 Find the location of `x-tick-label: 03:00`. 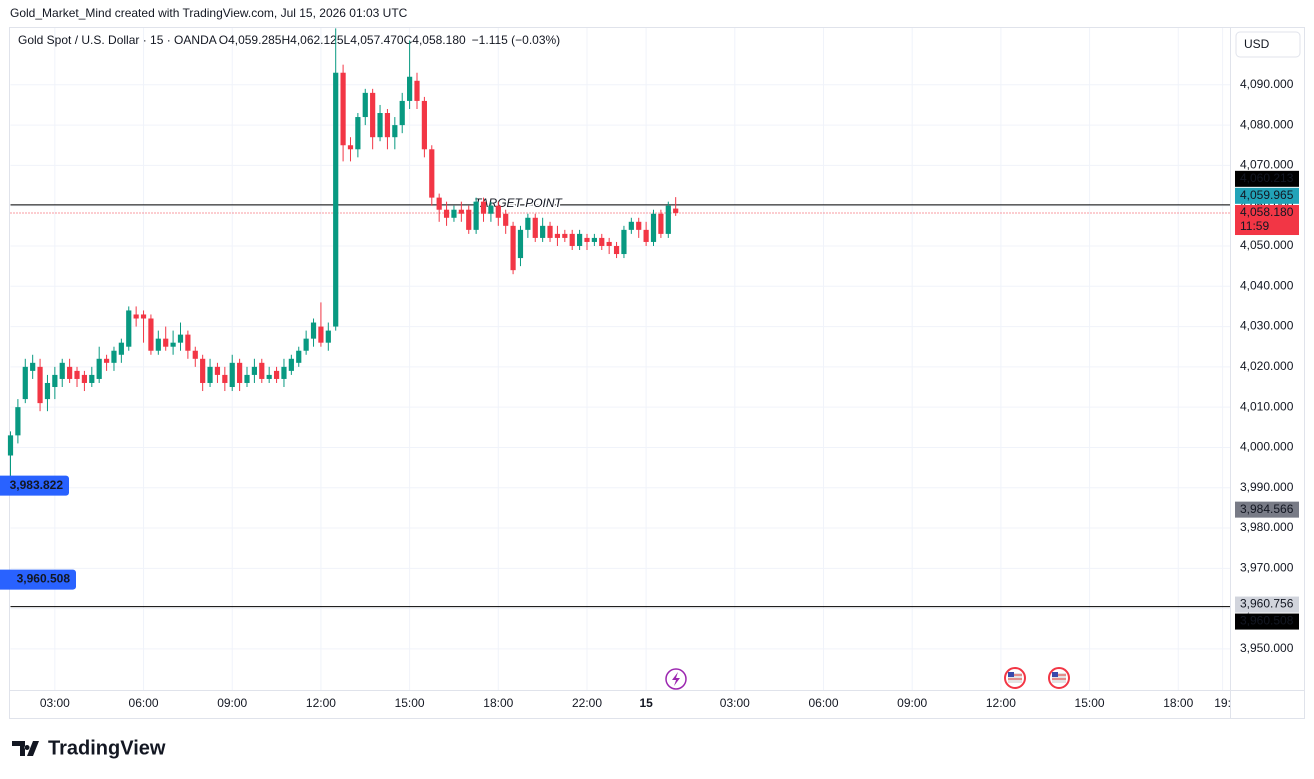

x-tick-label: 03:00 is located at coordinates (55, 703).